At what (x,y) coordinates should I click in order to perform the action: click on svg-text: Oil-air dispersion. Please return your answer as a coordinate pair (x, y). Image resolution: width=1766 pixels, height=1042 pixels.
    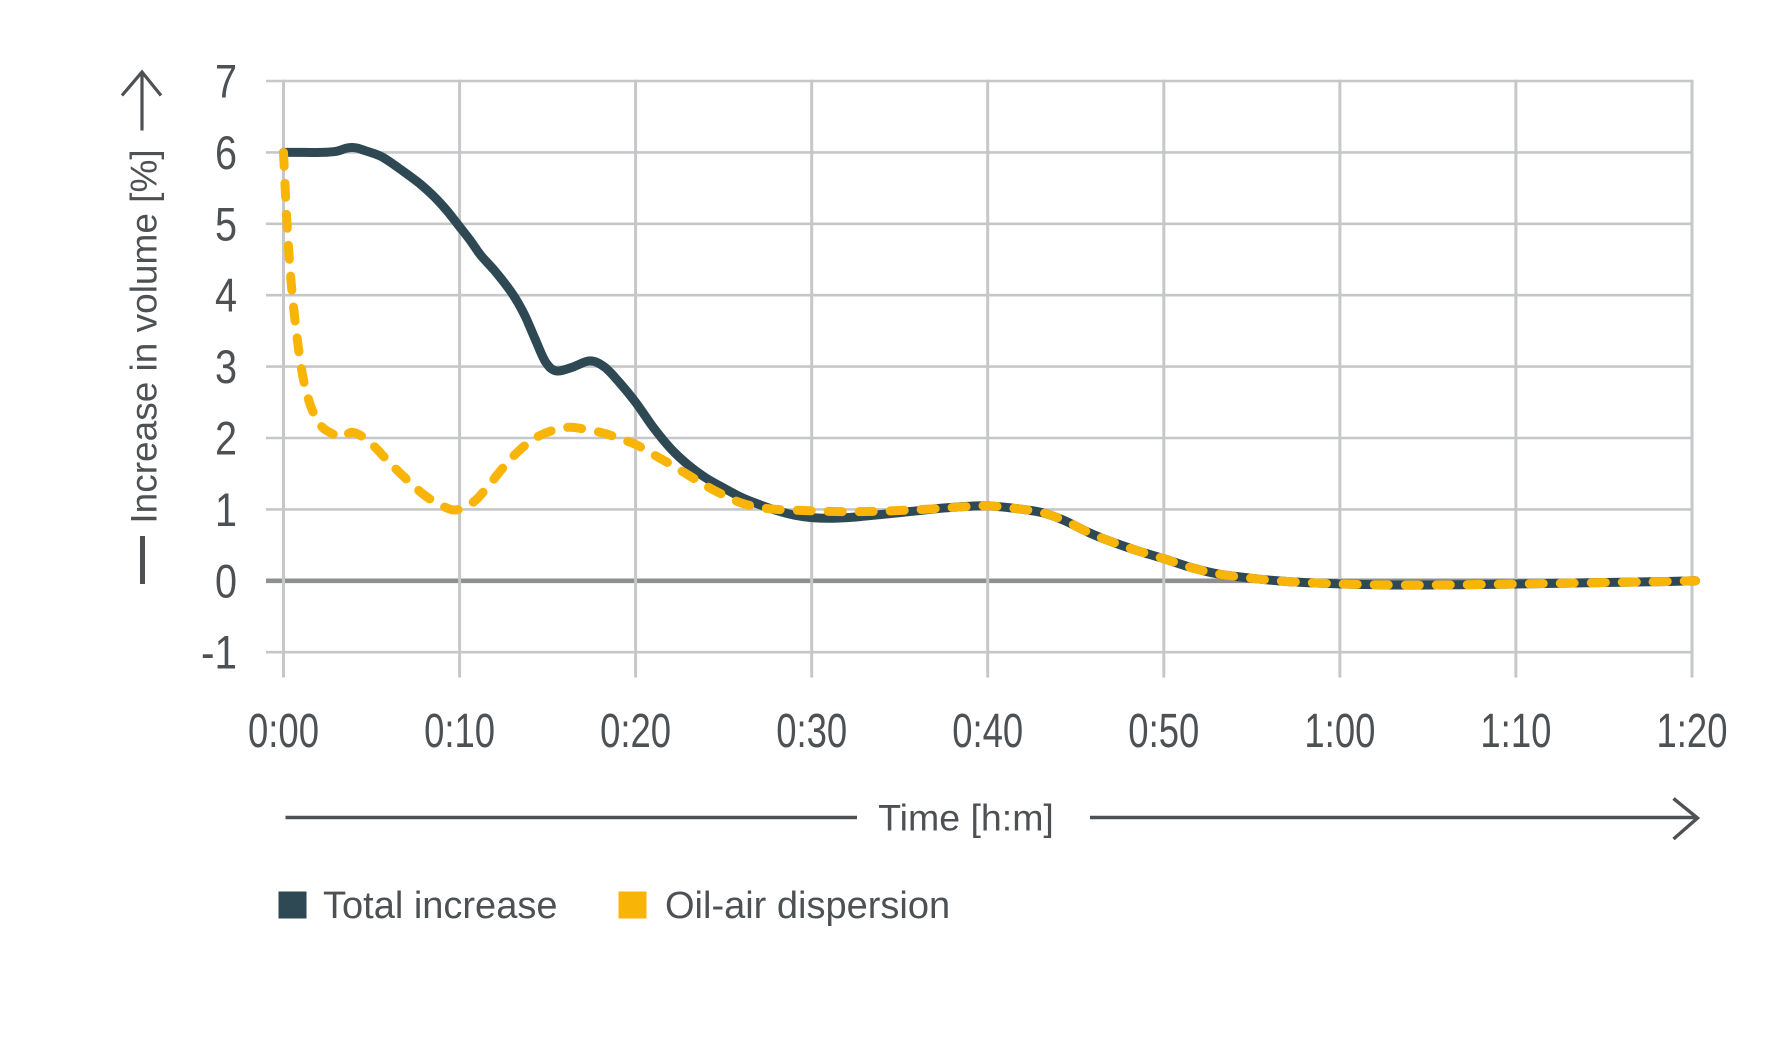
    Looking at the image, I should click on (807, 906).